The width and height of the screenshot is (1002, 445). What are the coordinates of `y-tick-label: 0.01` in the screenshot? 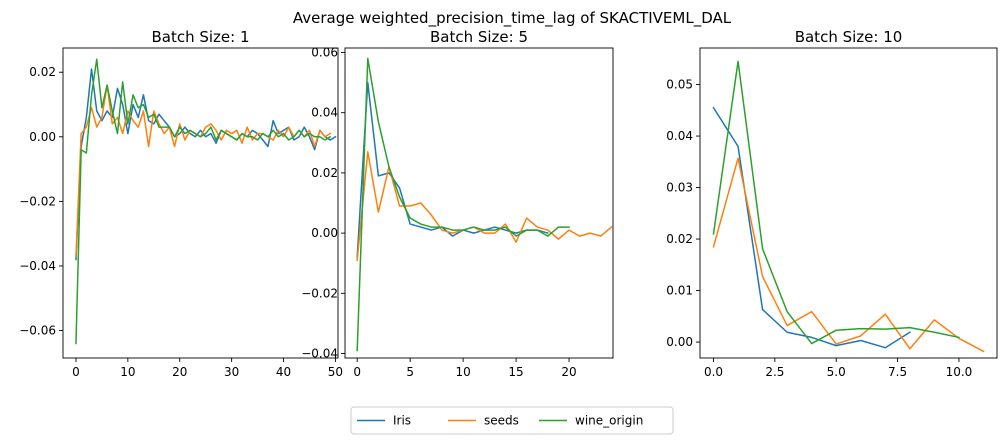 It's located at (679, 291).